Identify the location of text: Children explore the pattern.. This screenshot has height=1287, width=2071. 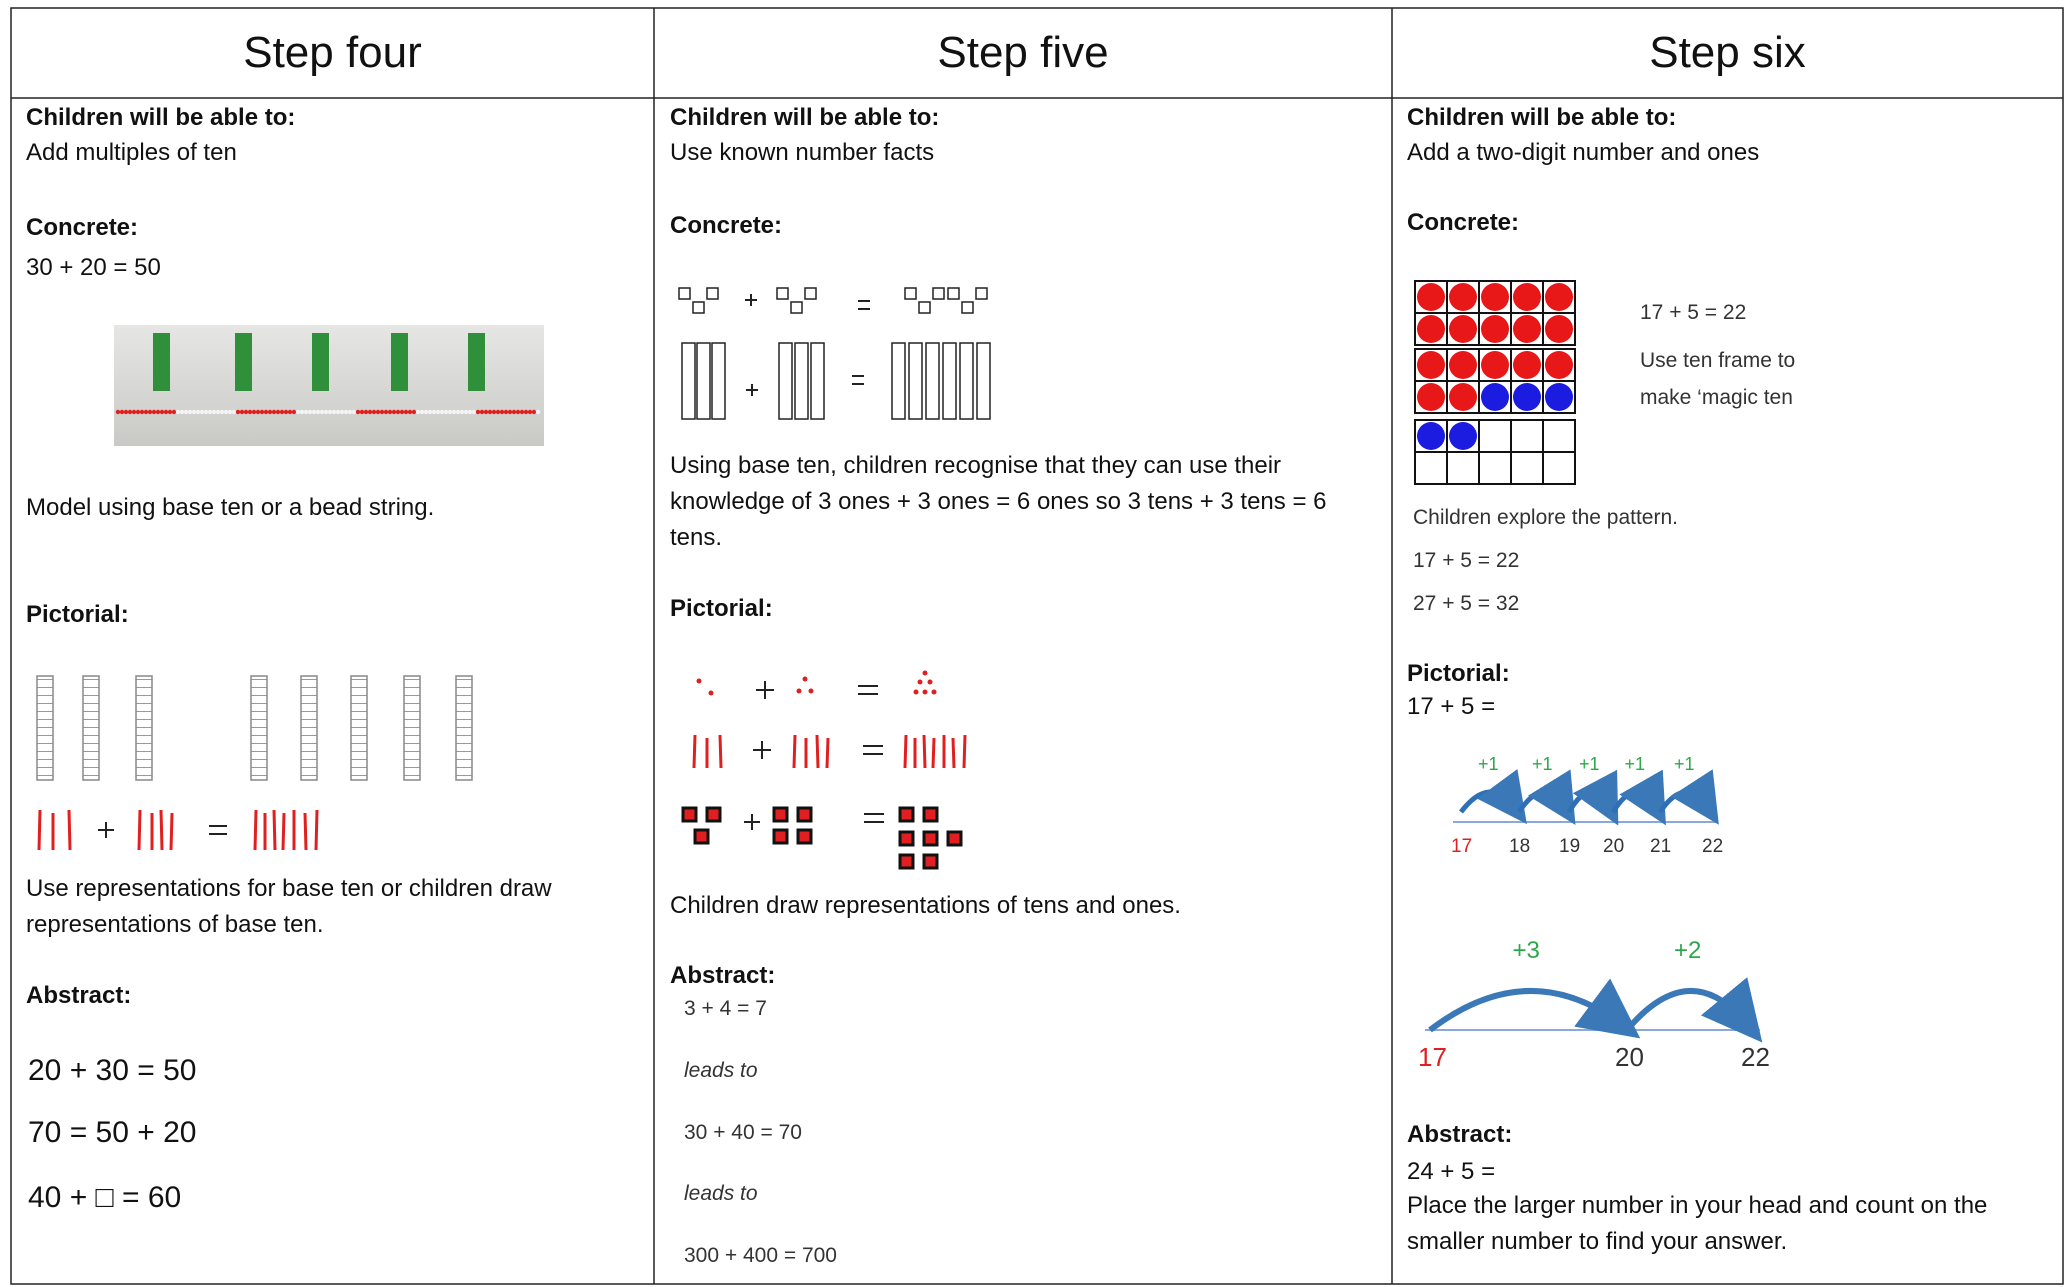
(1545, 517).